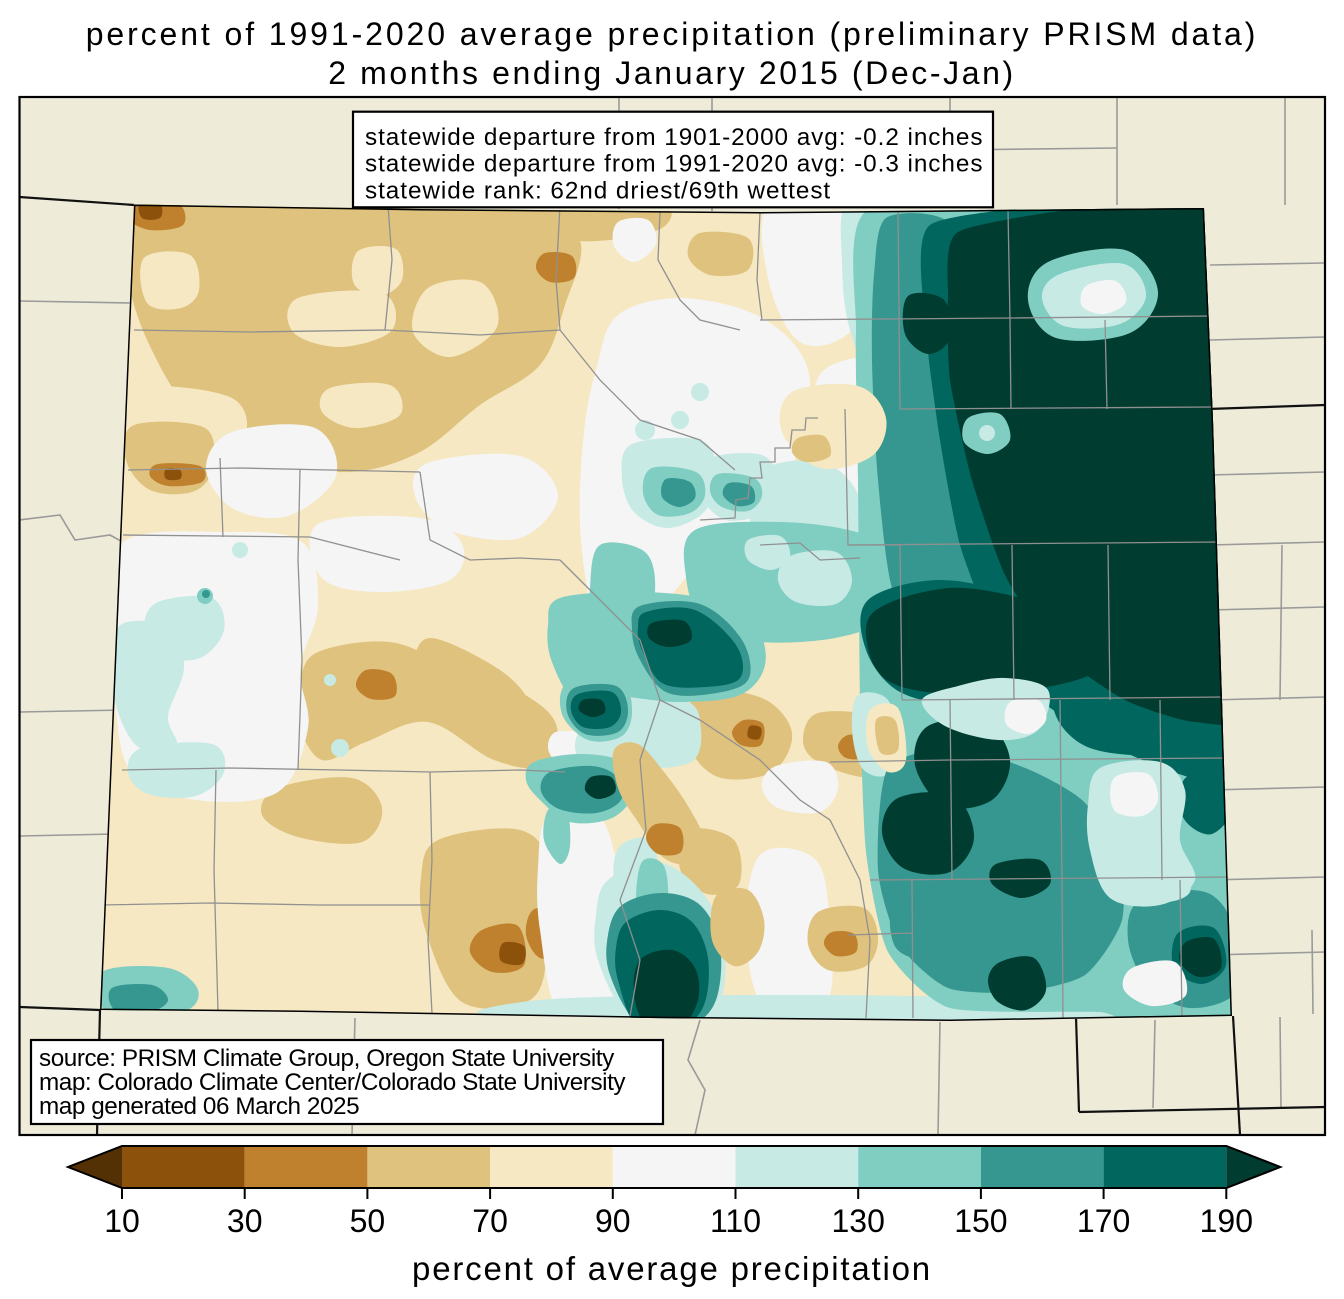 The image size is (1344, 1299). Describe the element at coordinates (735, 1221) in the screenshot. I see `svg-text: 110` at that location.